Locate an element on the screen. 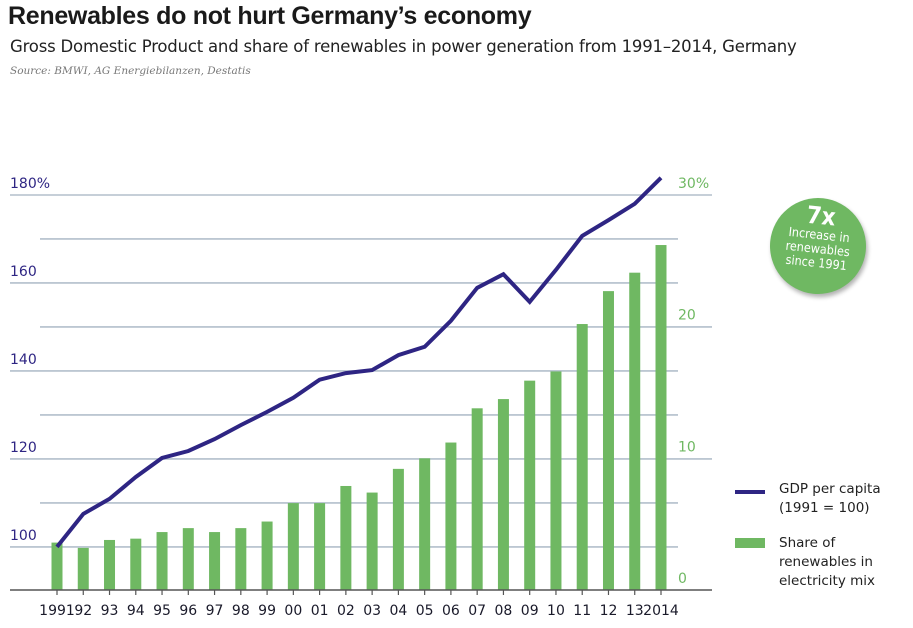 The image size is (913, 628). x-tick-label: 96 is located at coordinates (188, 611).